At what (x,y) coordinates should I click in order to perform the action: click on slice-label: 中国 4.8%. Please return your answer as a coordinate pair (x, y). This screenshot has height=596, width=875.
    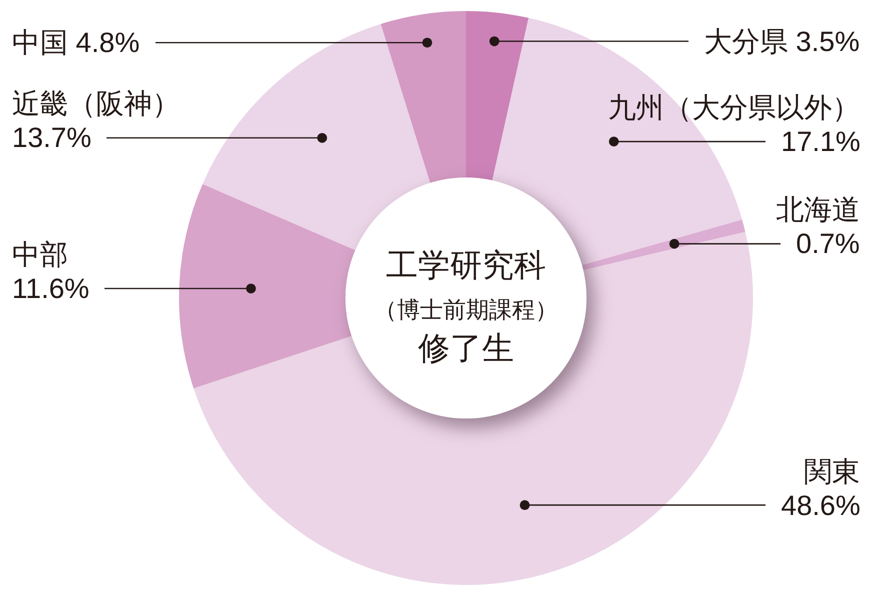
    Looking at the image, I should click on (76, 42).